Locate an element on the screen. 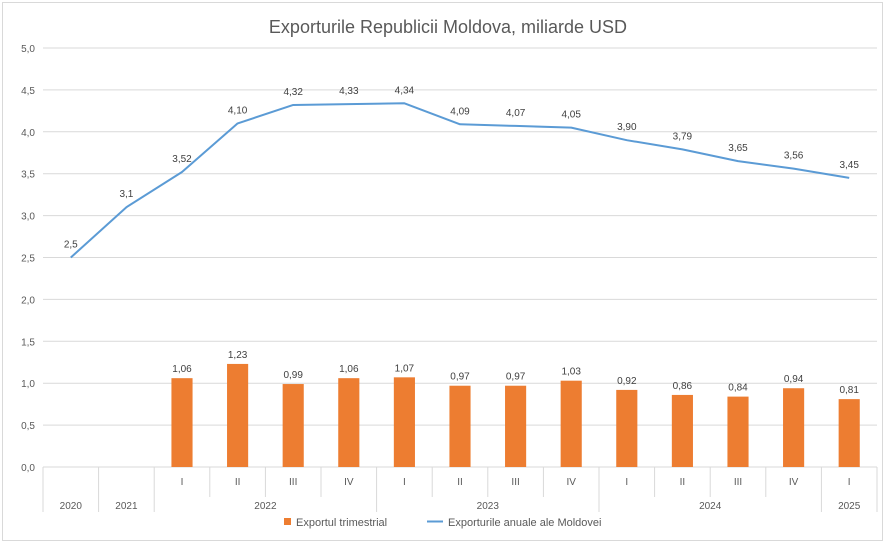  x-tick-label-year: 2020 is located at coordinates (71, 506).